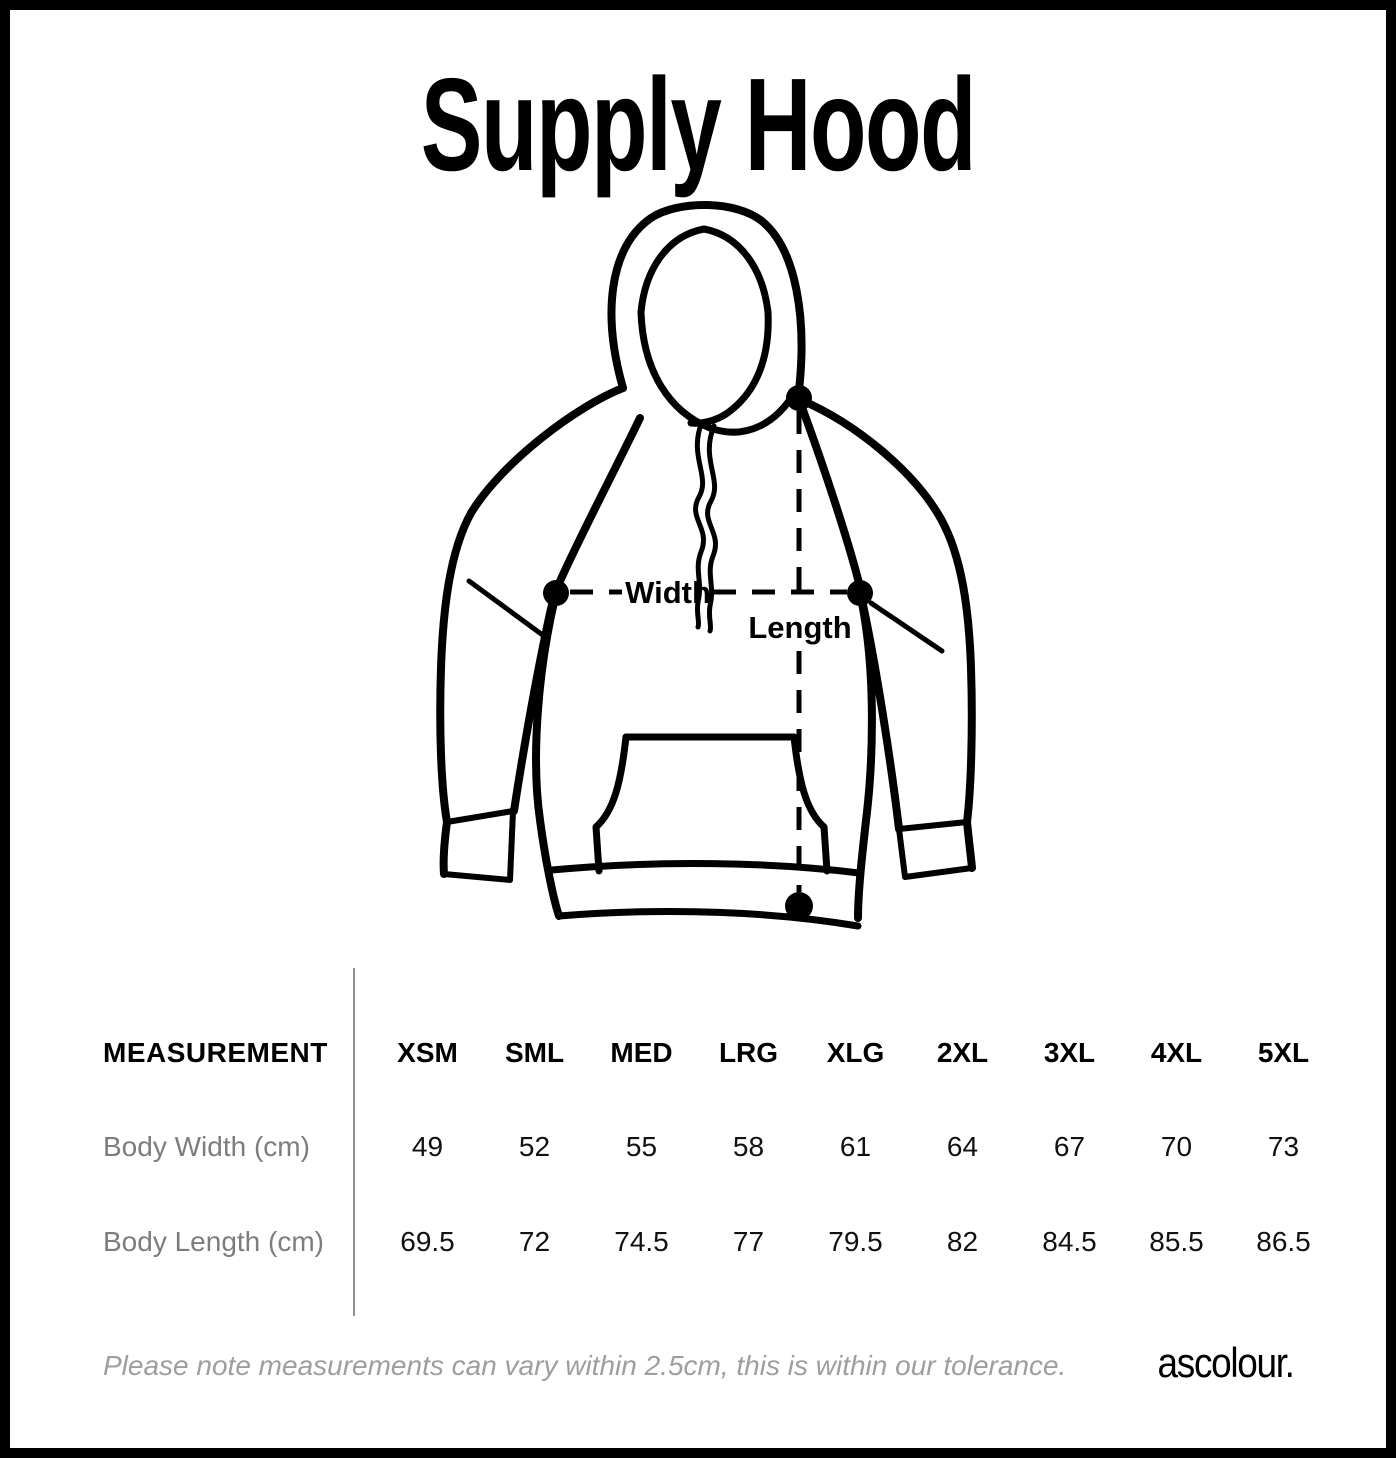 The height and width of the screenshot is (1458, 1396). Describe the element at coordinates (534, 1052) in the screenshot. I see `size-header-sml: SML` at that location.